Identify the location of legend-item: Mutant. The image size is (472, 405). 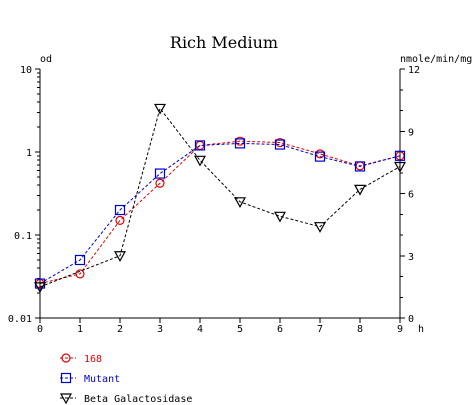
(90, 378).